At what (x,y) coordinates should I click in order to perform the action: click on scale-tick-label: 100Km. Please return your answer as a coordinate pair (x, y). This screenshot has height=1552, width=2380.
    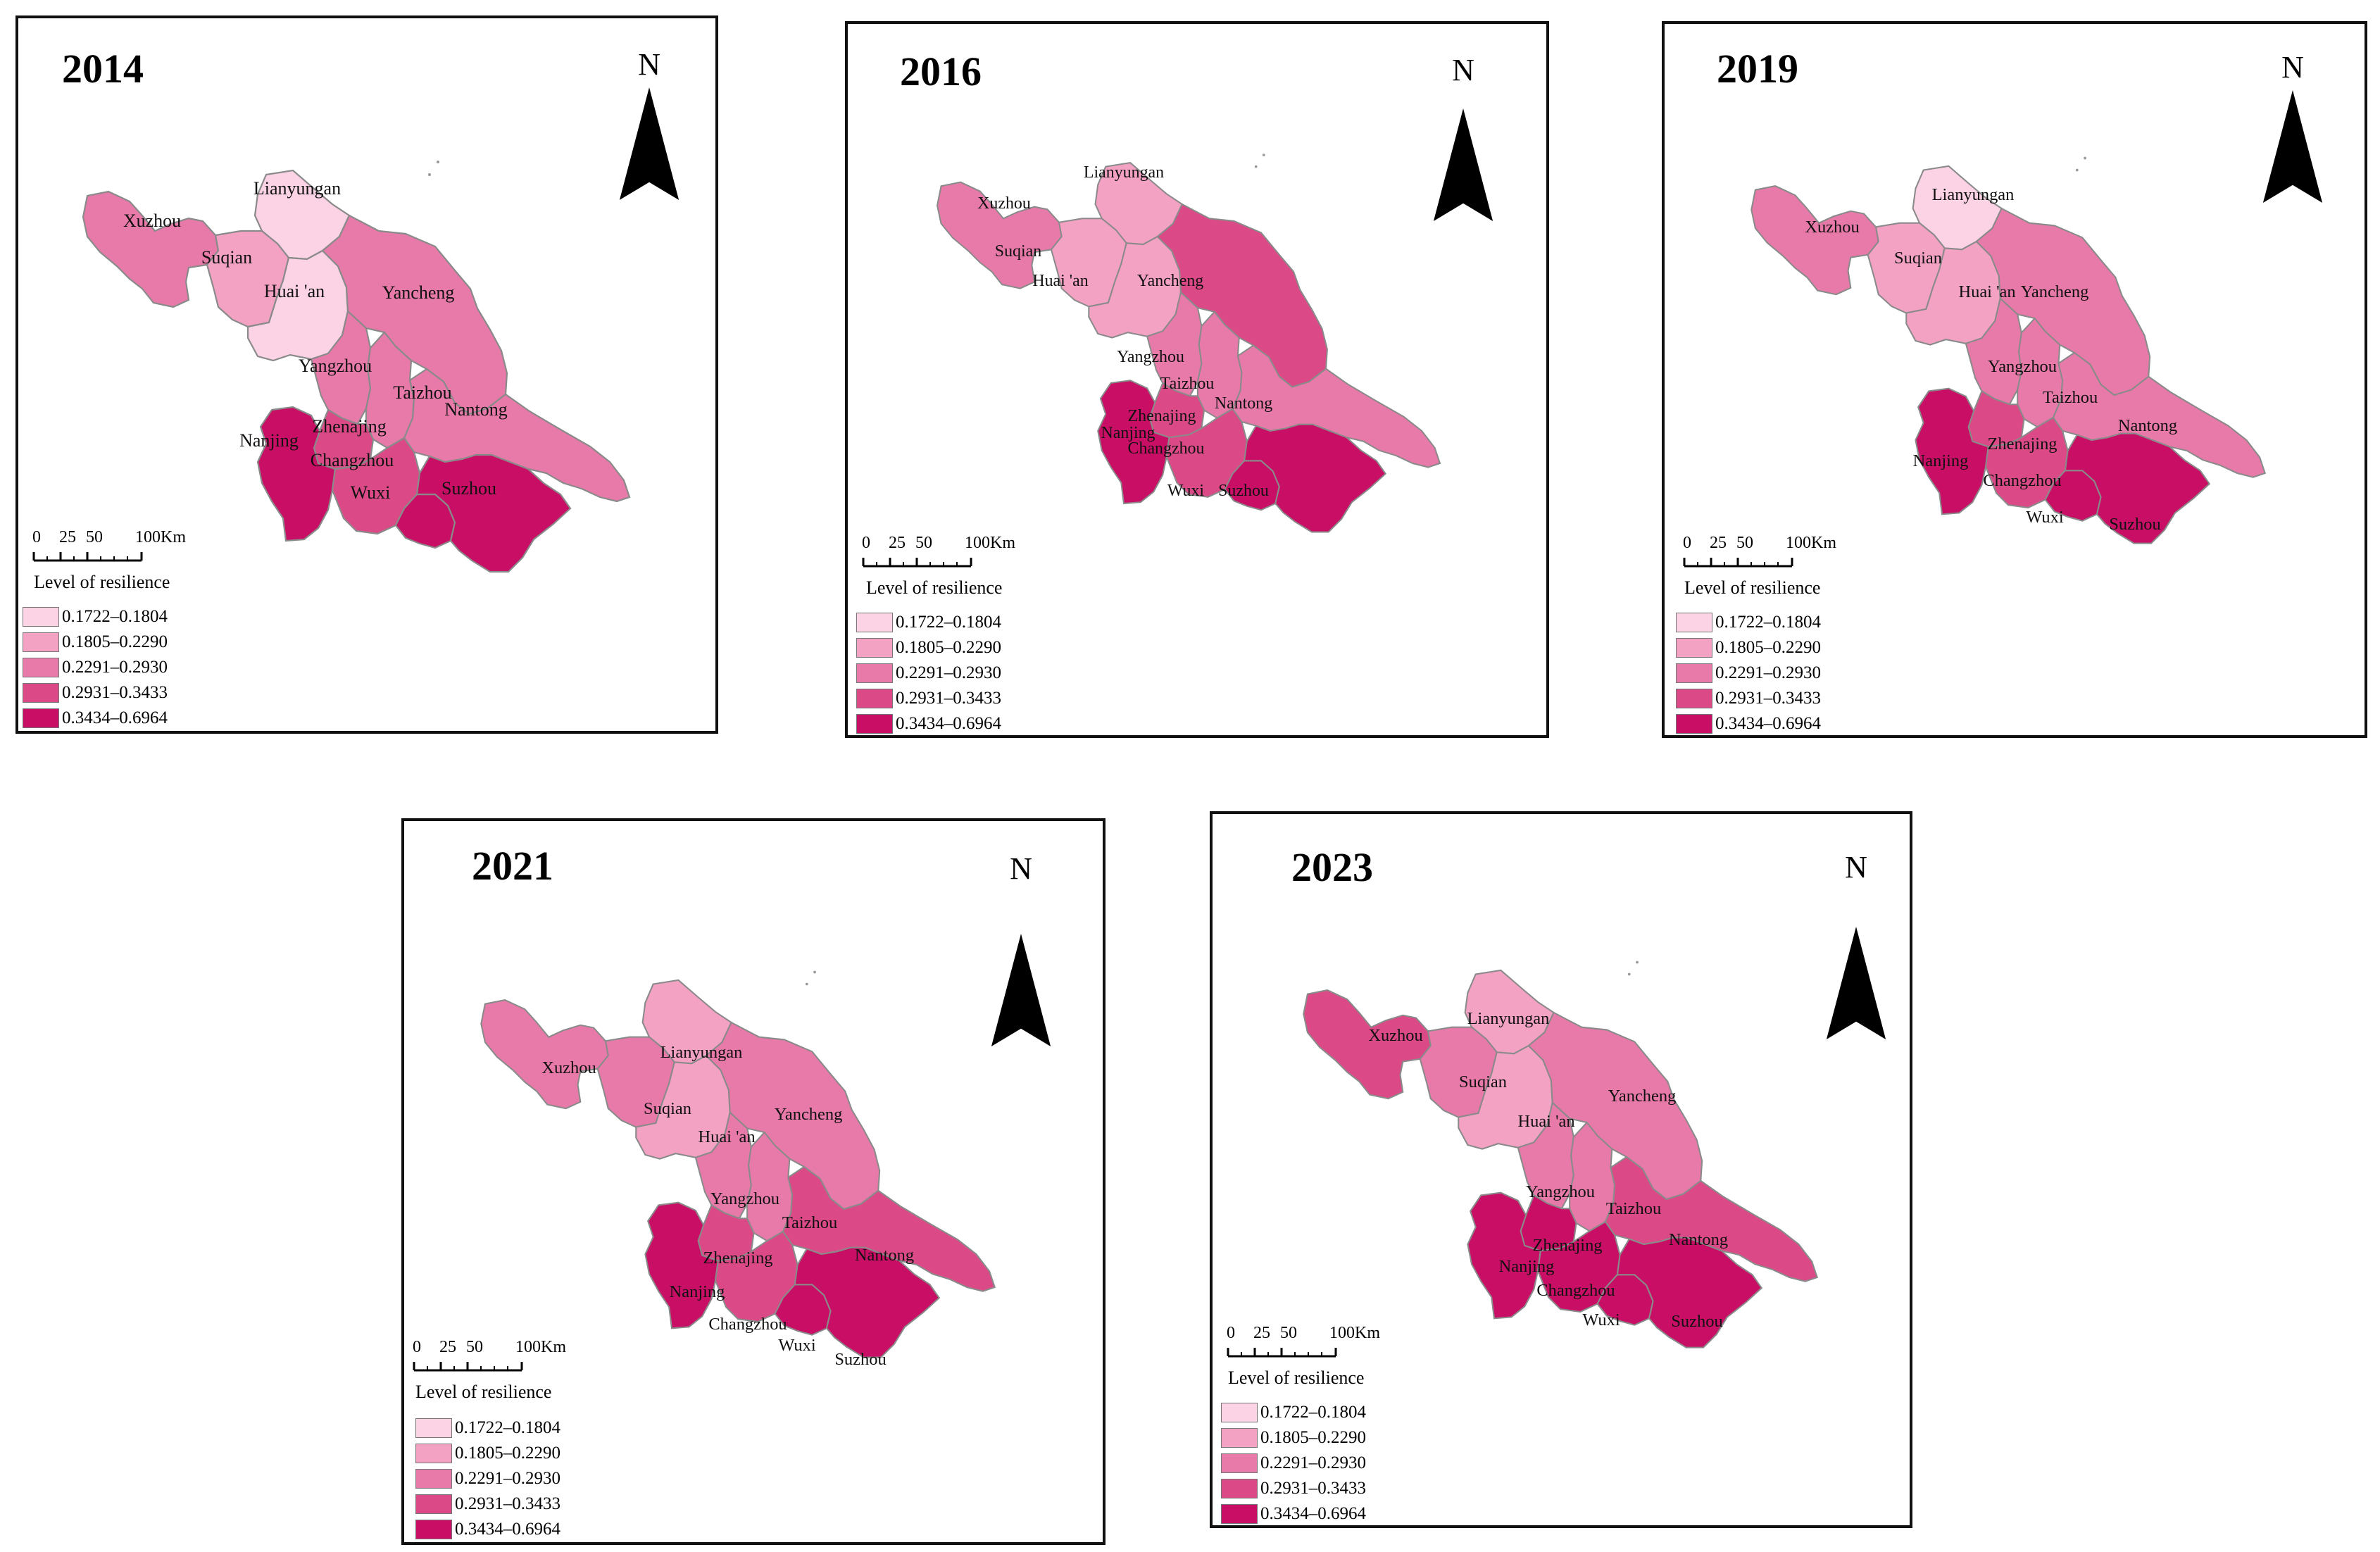
    Looking at the image, I should click on (1811, 543).